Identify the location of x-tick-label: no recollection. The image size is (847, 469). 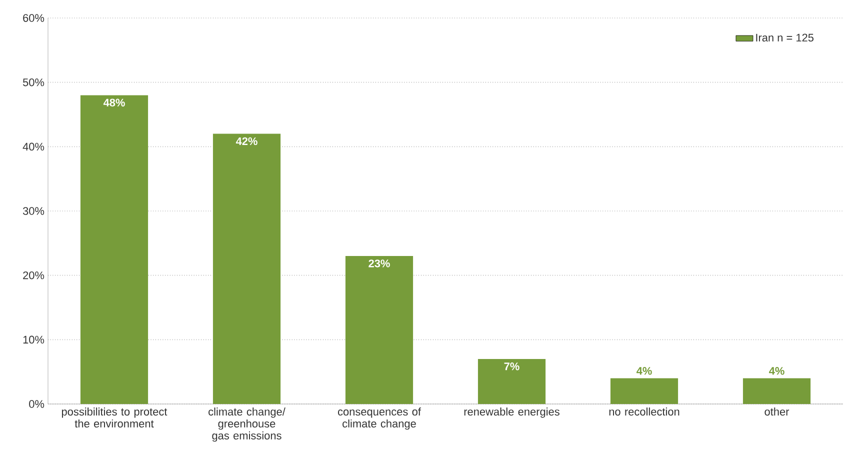
(644, 412).